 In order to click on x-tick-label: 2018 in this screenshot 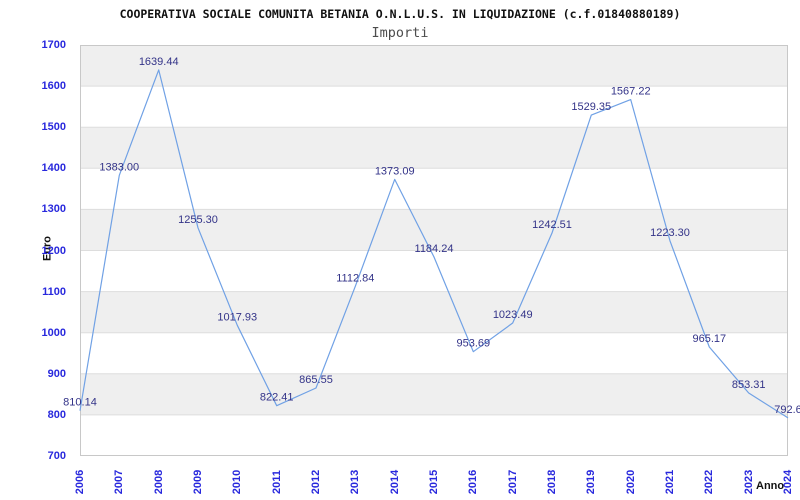, I will do `click(552, 482)`.